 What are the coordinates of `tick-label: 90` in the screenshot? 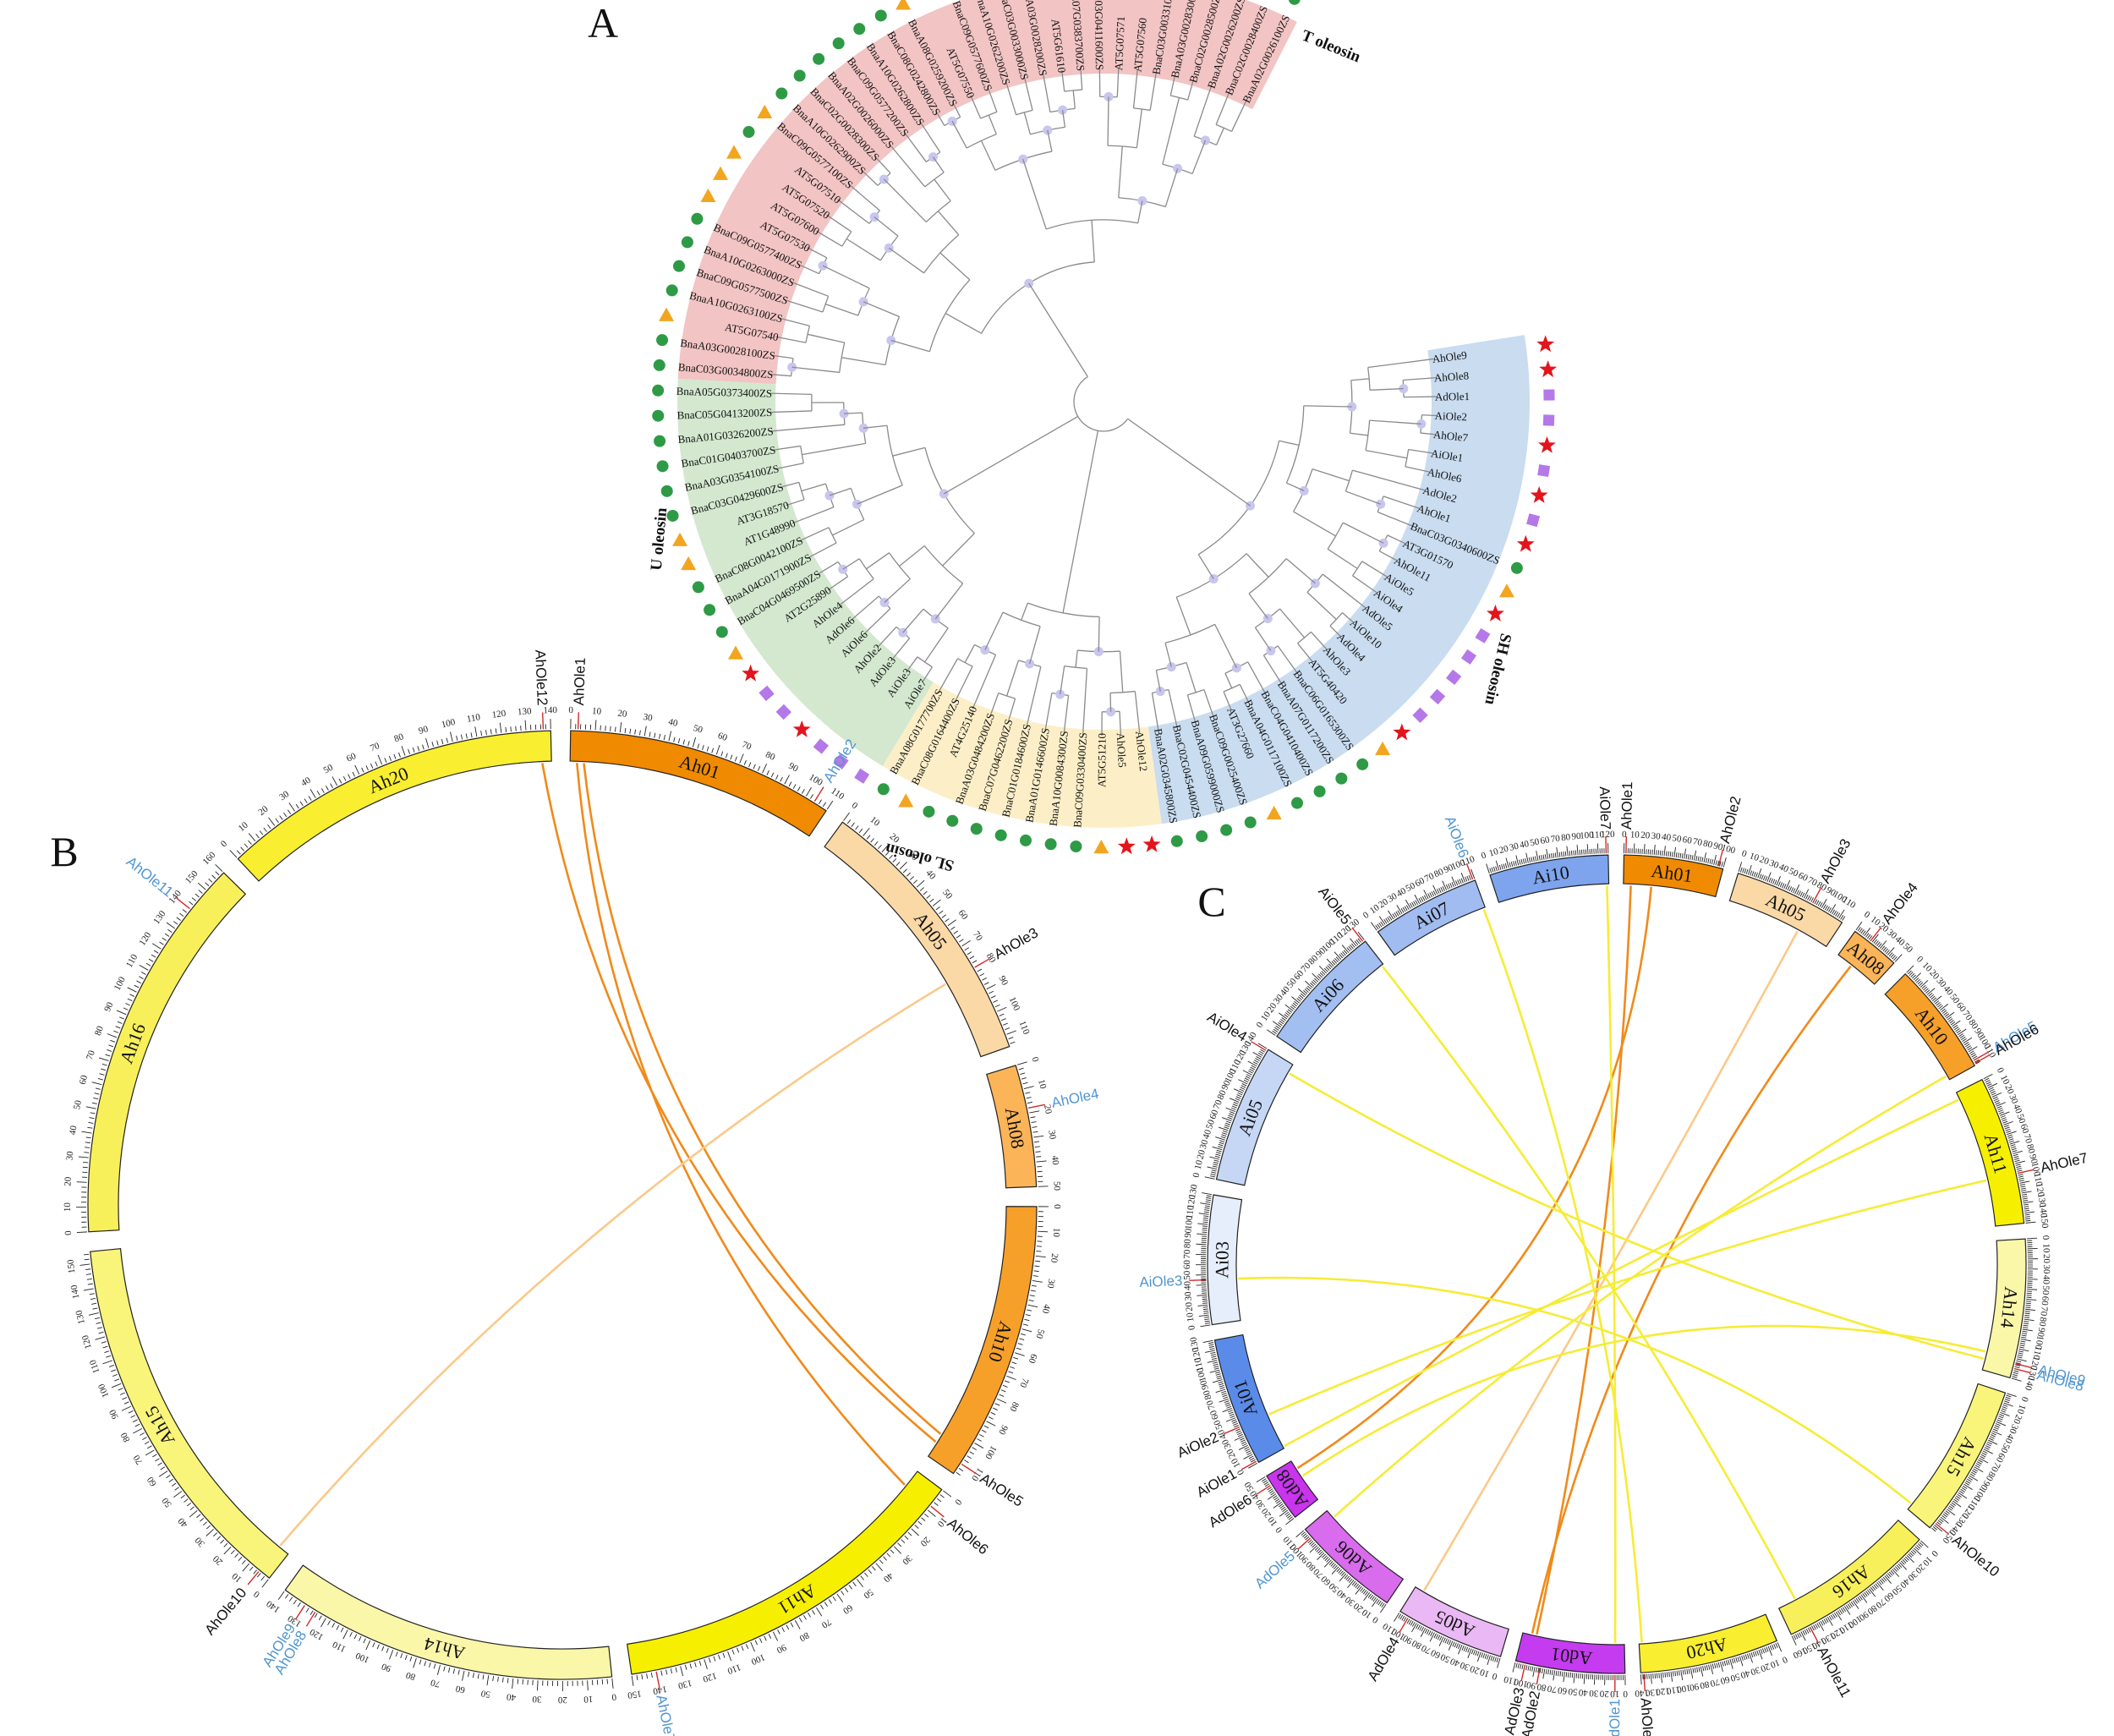 It's located at (2033, 1159).